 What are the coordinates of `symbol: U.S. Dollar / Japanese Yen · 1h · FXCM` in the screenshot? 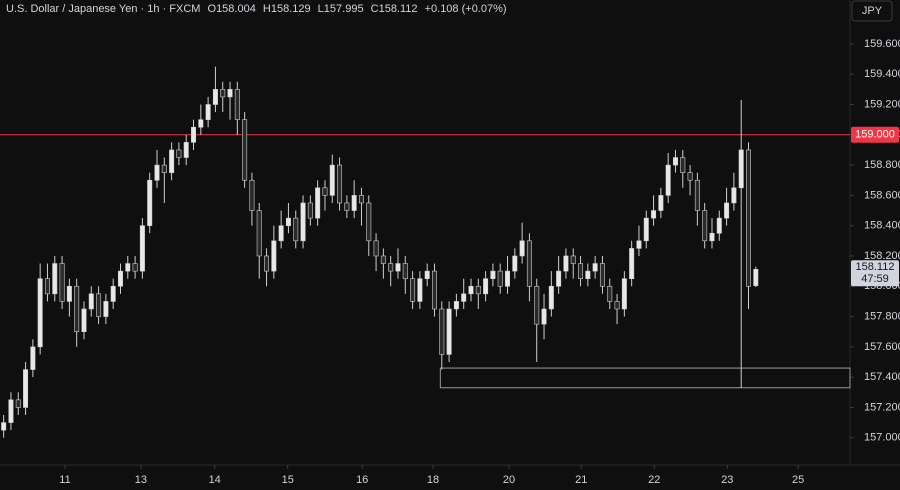 It's located at (103, 9).